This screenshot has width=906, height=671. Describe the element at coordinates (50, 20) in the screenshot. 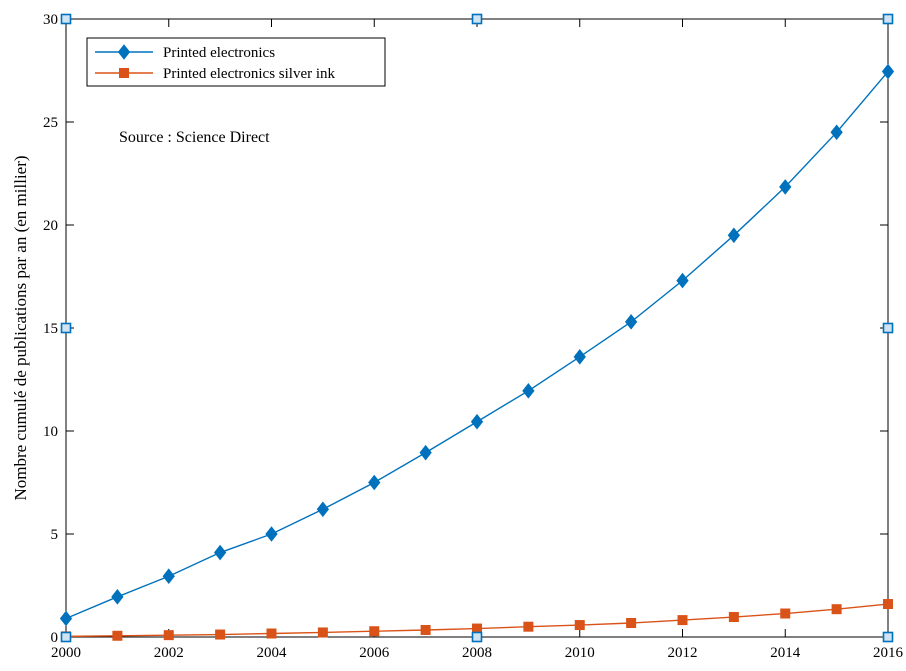

I see `y-tick-label: 30` at that location.